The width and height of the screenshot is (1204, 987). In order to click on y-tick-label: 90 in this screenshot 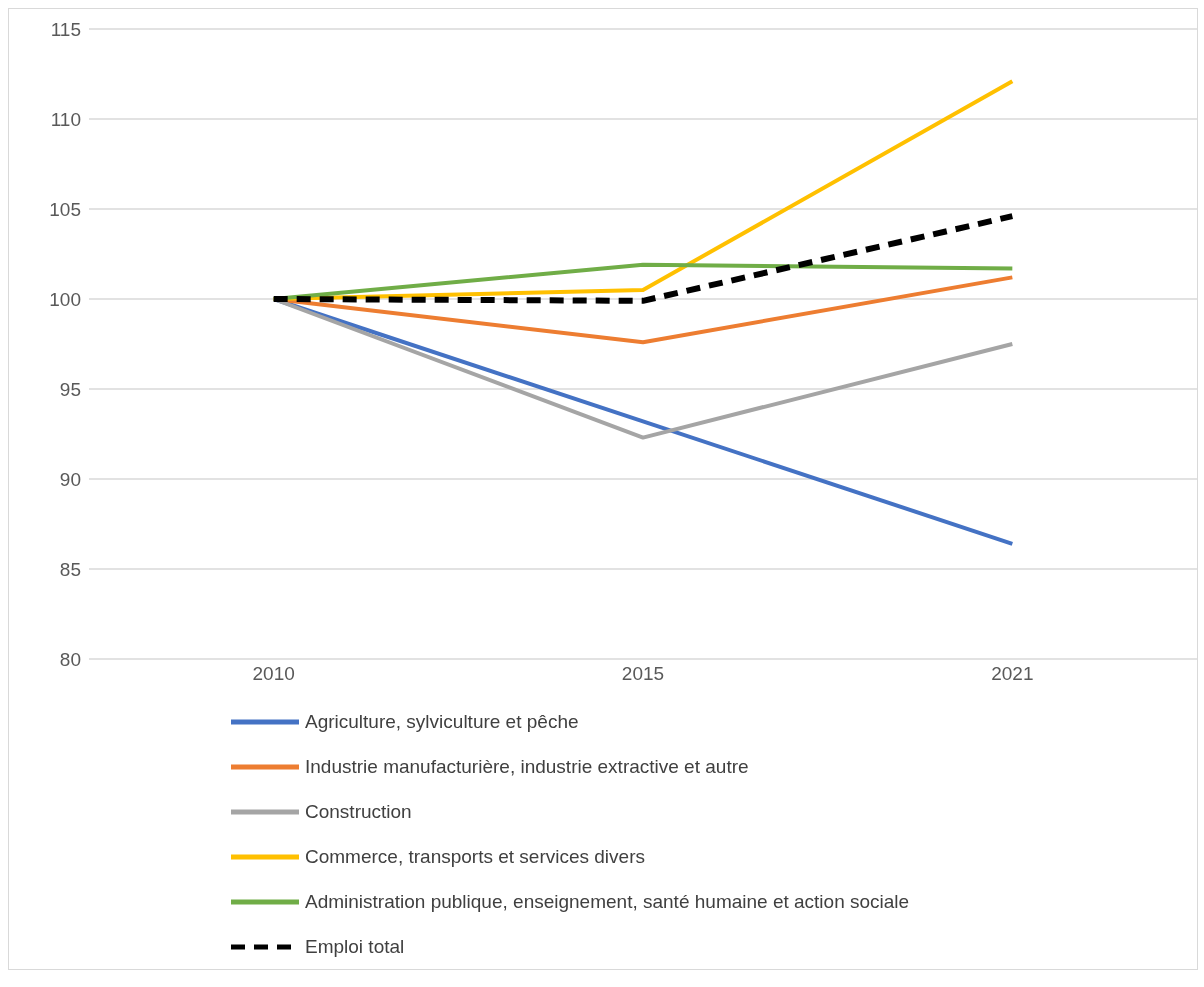, I will do `click(70, 479)`.